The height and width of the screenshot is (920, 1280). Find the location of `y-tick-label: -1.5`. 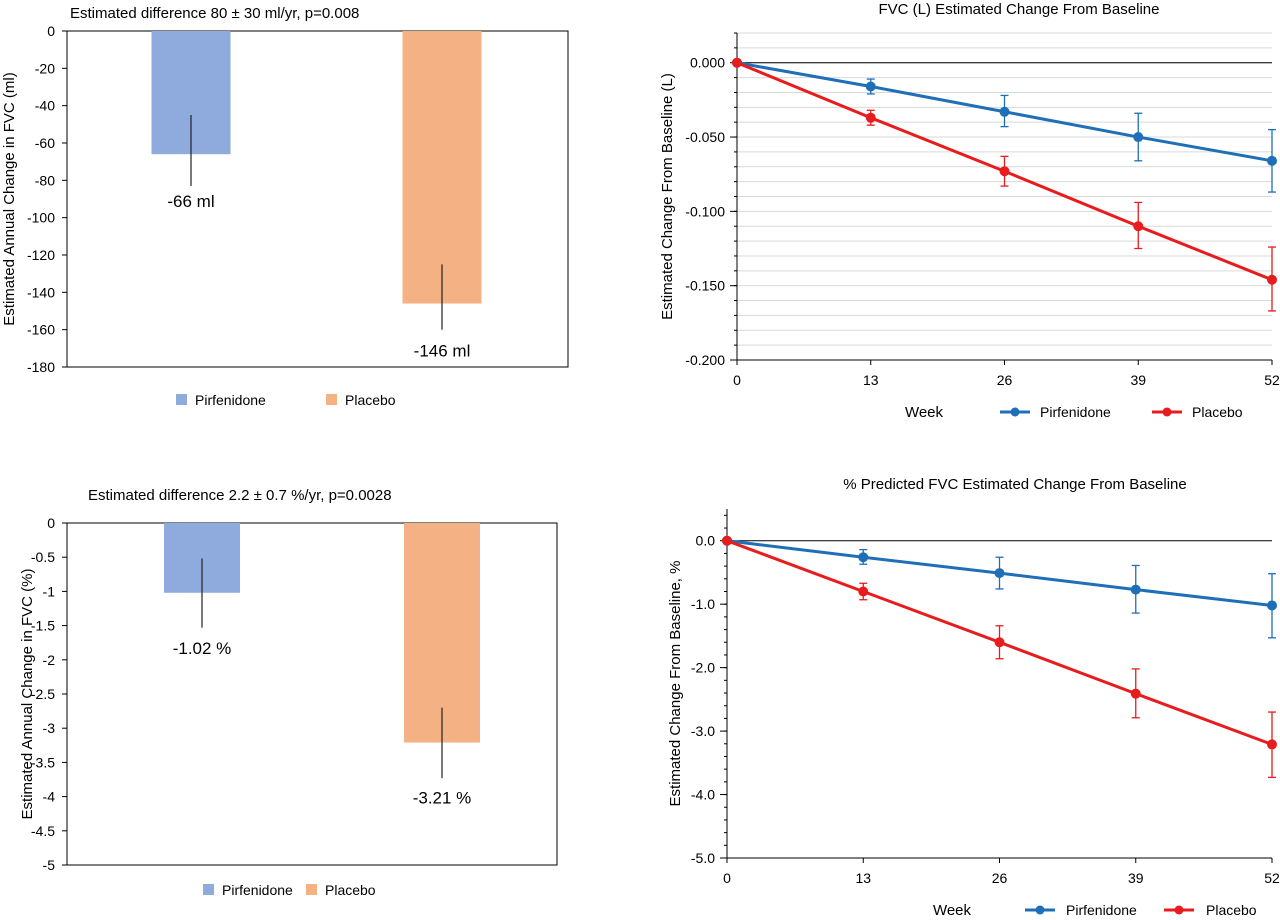

y-tick-label: -1.5 is located at coordinates (43, 626).